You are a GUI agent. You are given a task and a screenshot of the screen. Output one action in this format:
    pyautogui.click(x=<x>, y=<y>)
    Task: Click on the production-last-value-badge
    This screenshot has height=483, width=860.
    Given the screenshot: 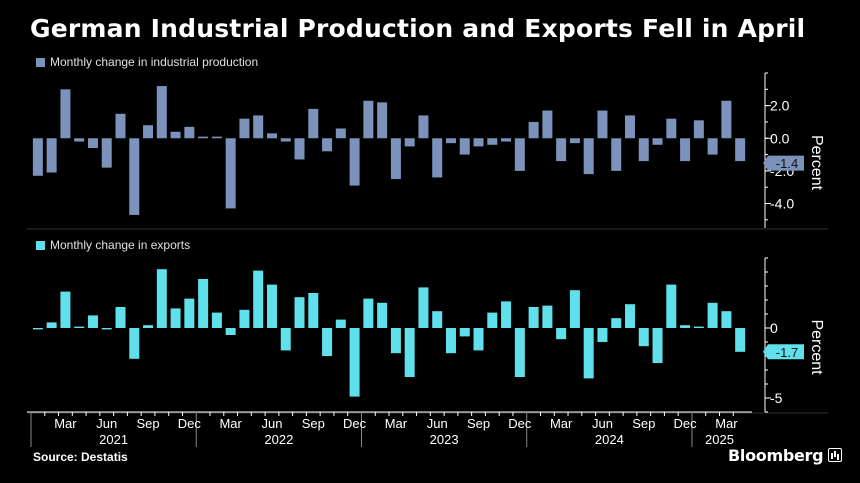 What is the action you would take?
    pyautogui.click(x=783, y=163)
    